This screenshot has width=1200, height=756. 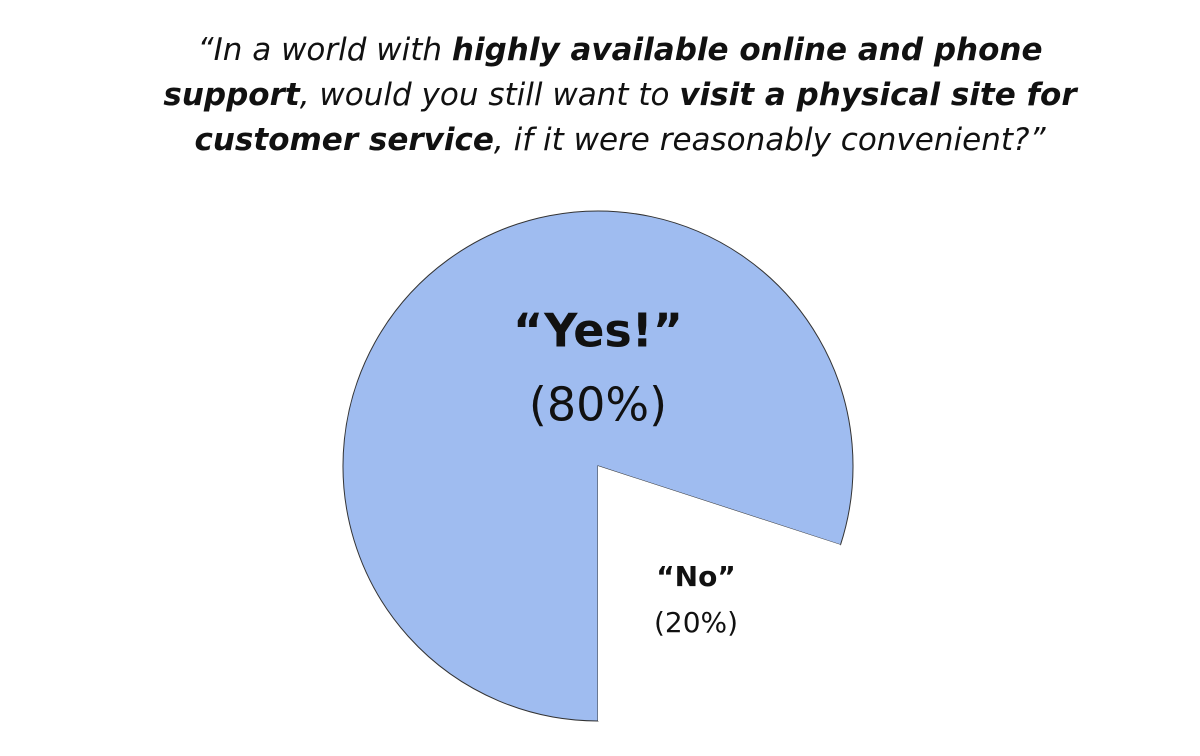 I want to click on slice-label: “No”, so click(x=695, y=576).